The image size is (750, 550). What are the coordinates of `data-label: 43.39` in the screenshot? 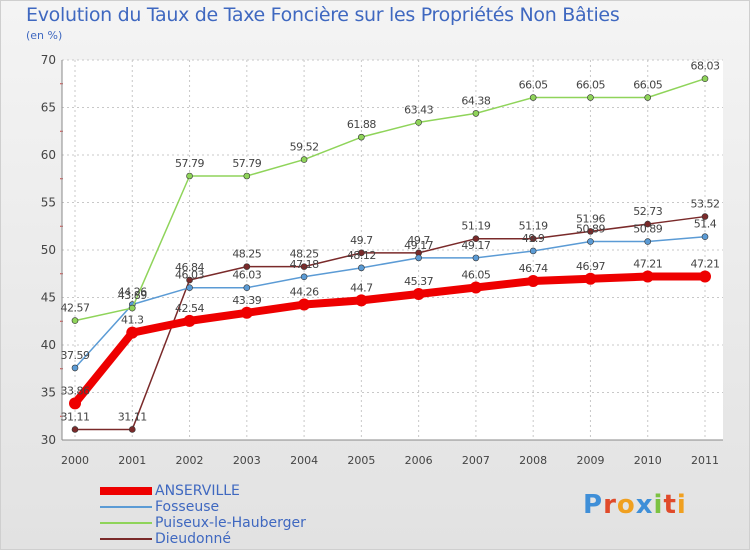 It's located at (246, 300).